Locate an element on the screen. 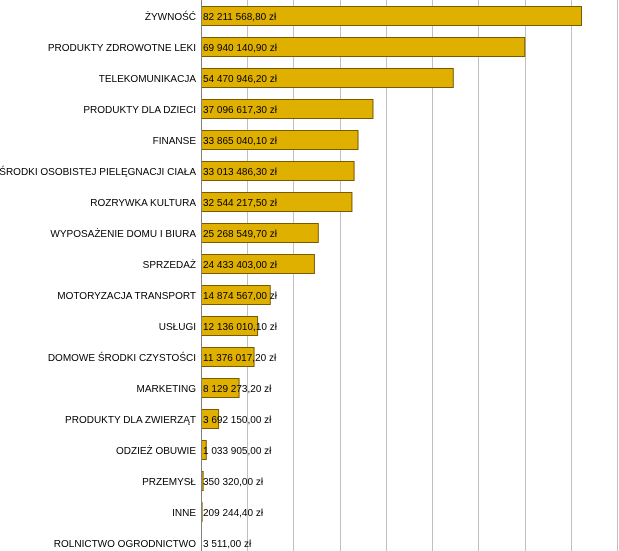  value-label: 350 320,00 zł is located at coordinates (233, 482).